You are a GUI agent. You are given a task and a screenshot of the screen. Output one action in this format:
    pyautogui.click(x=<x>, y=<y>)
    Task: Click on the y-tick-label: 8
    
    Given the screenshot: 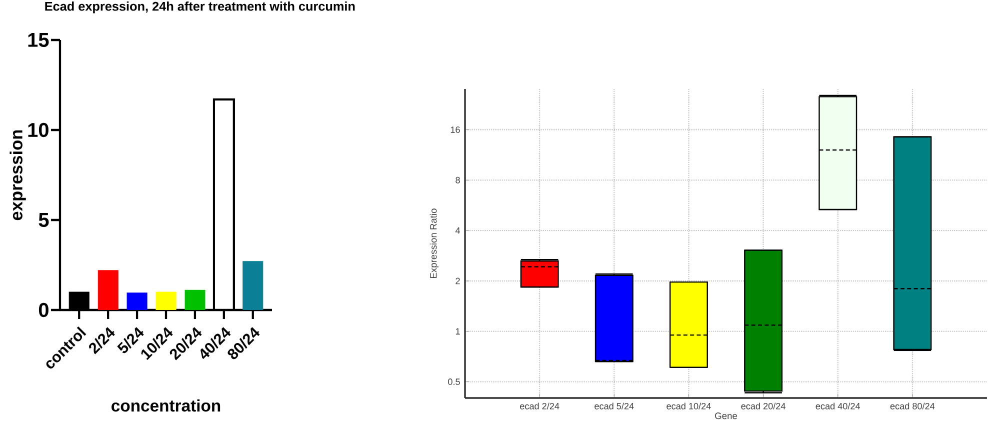 What is the action you would take?
    pyautogui.click(x=458, y=180)
    